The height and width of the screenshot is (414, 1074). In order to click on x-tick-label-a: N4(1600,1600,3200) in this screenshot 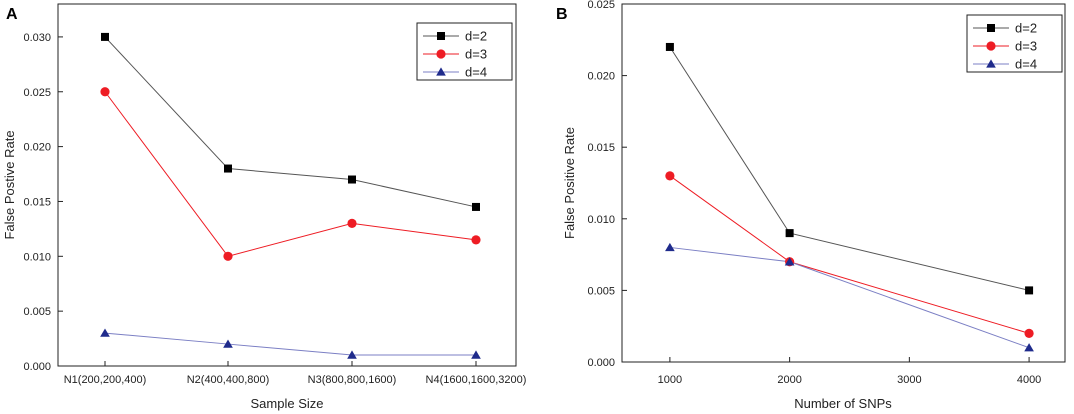, I will do `click(476, 380)`.